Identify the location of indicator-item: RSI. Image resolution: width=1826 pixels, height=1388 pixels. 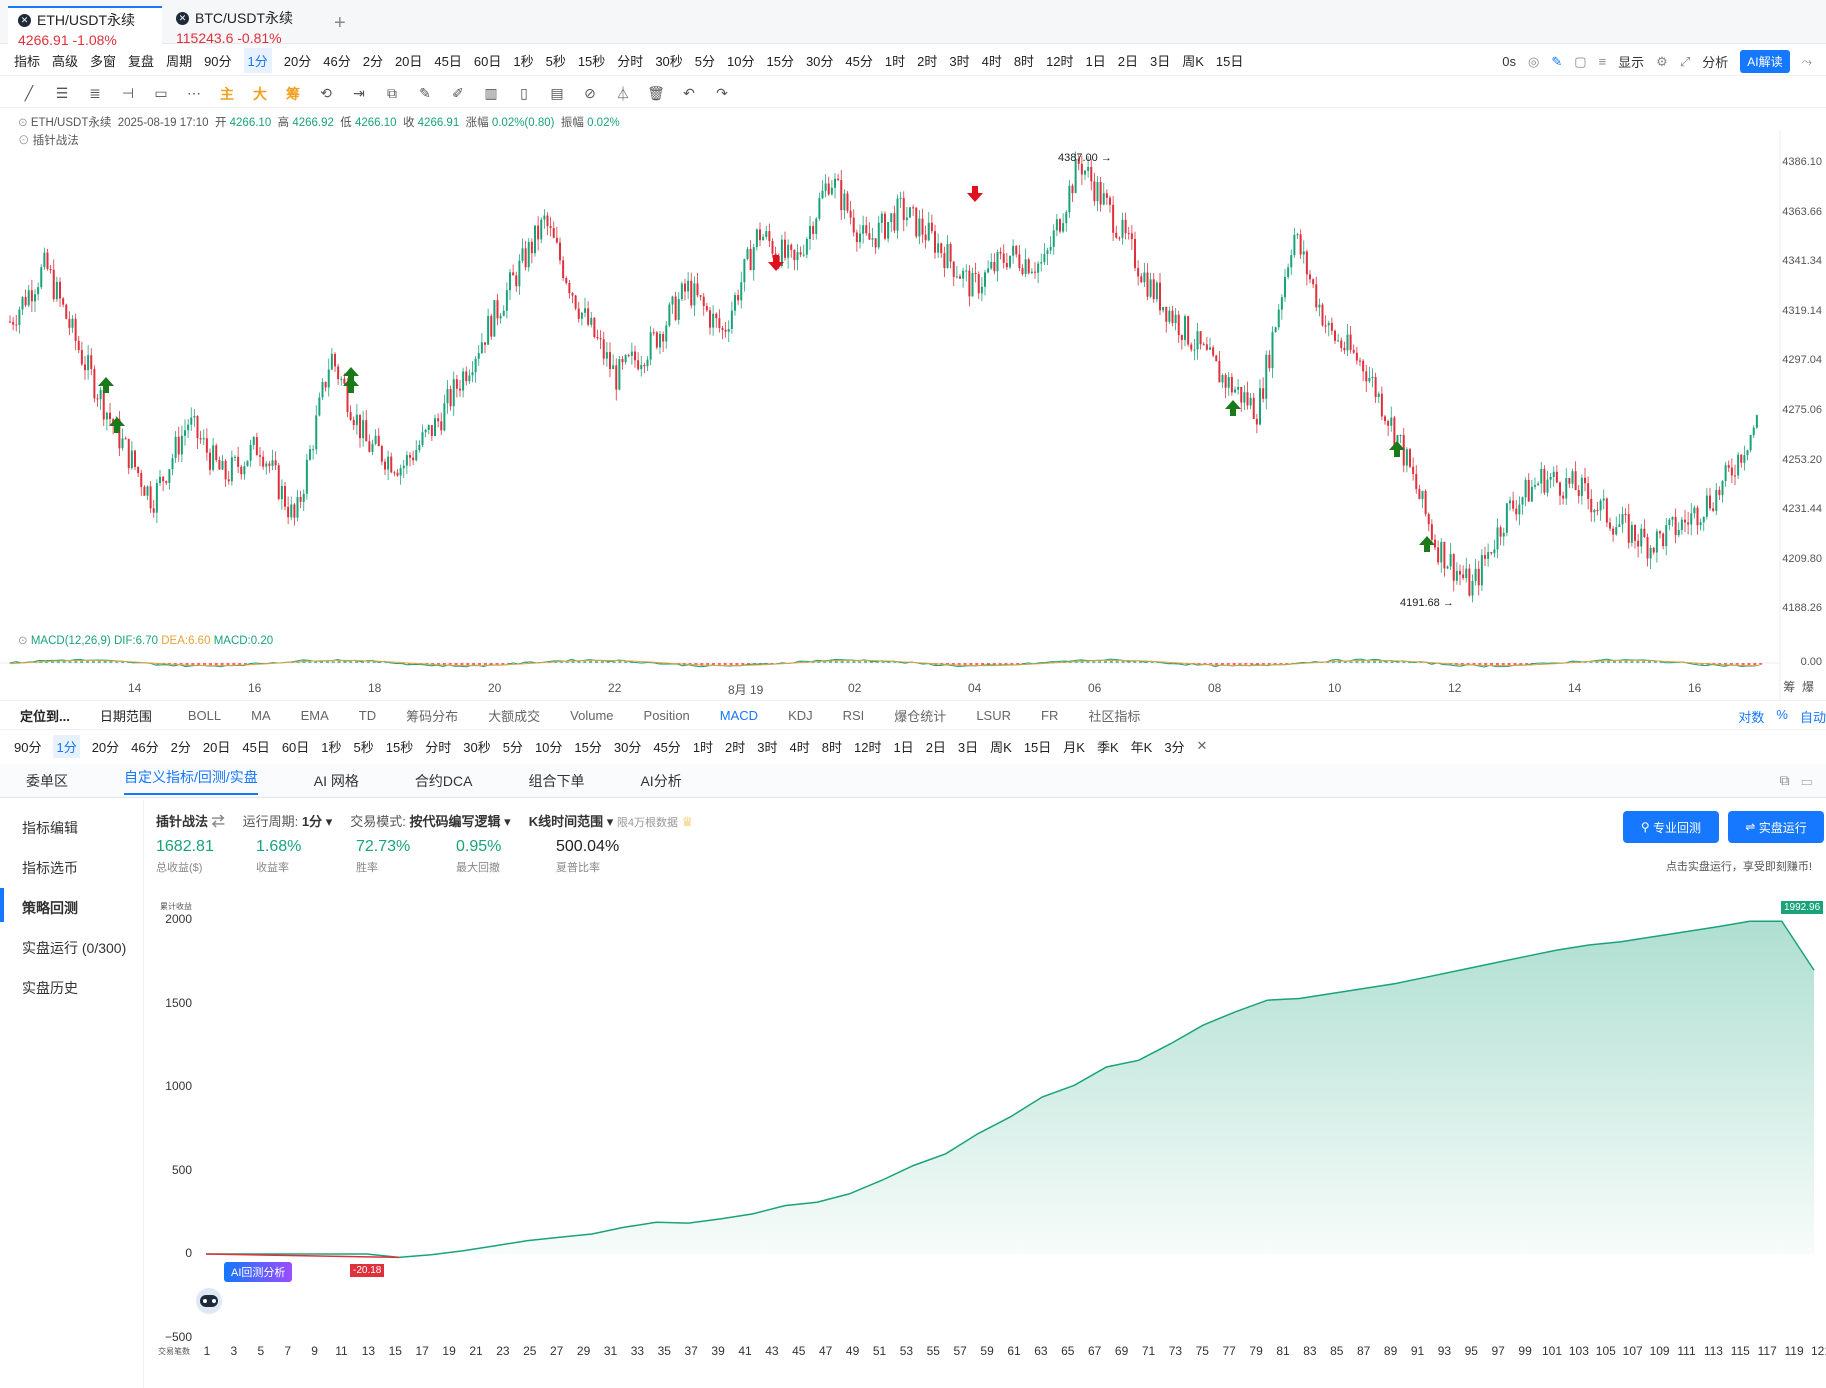
(853, 715).